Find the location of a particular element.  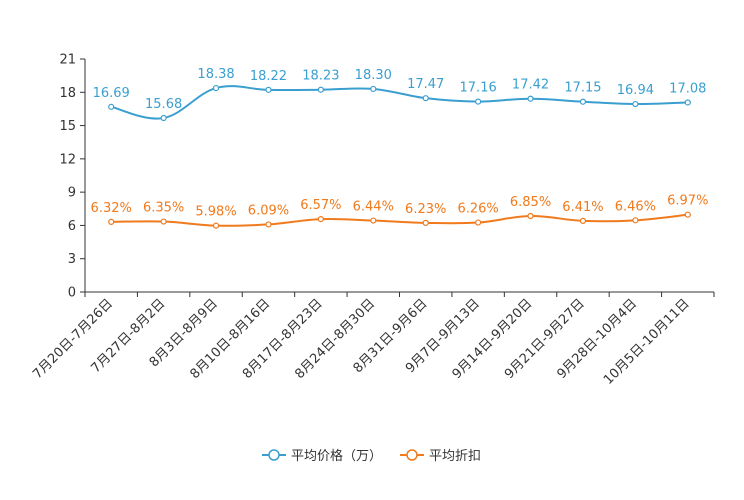

y-tick-label: 12 is located at coordinates (67, 159).